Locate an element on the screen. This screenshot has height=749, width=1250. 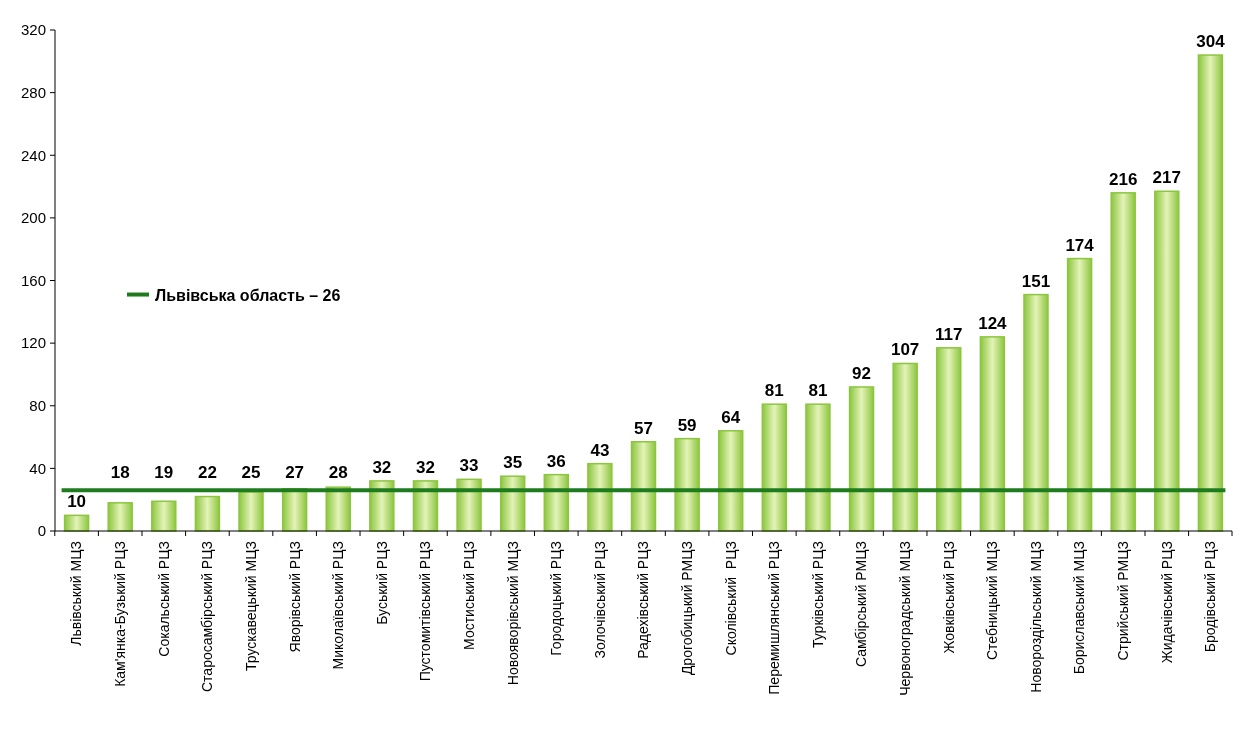
data-label: 59 is located at coordinates (687, 425).